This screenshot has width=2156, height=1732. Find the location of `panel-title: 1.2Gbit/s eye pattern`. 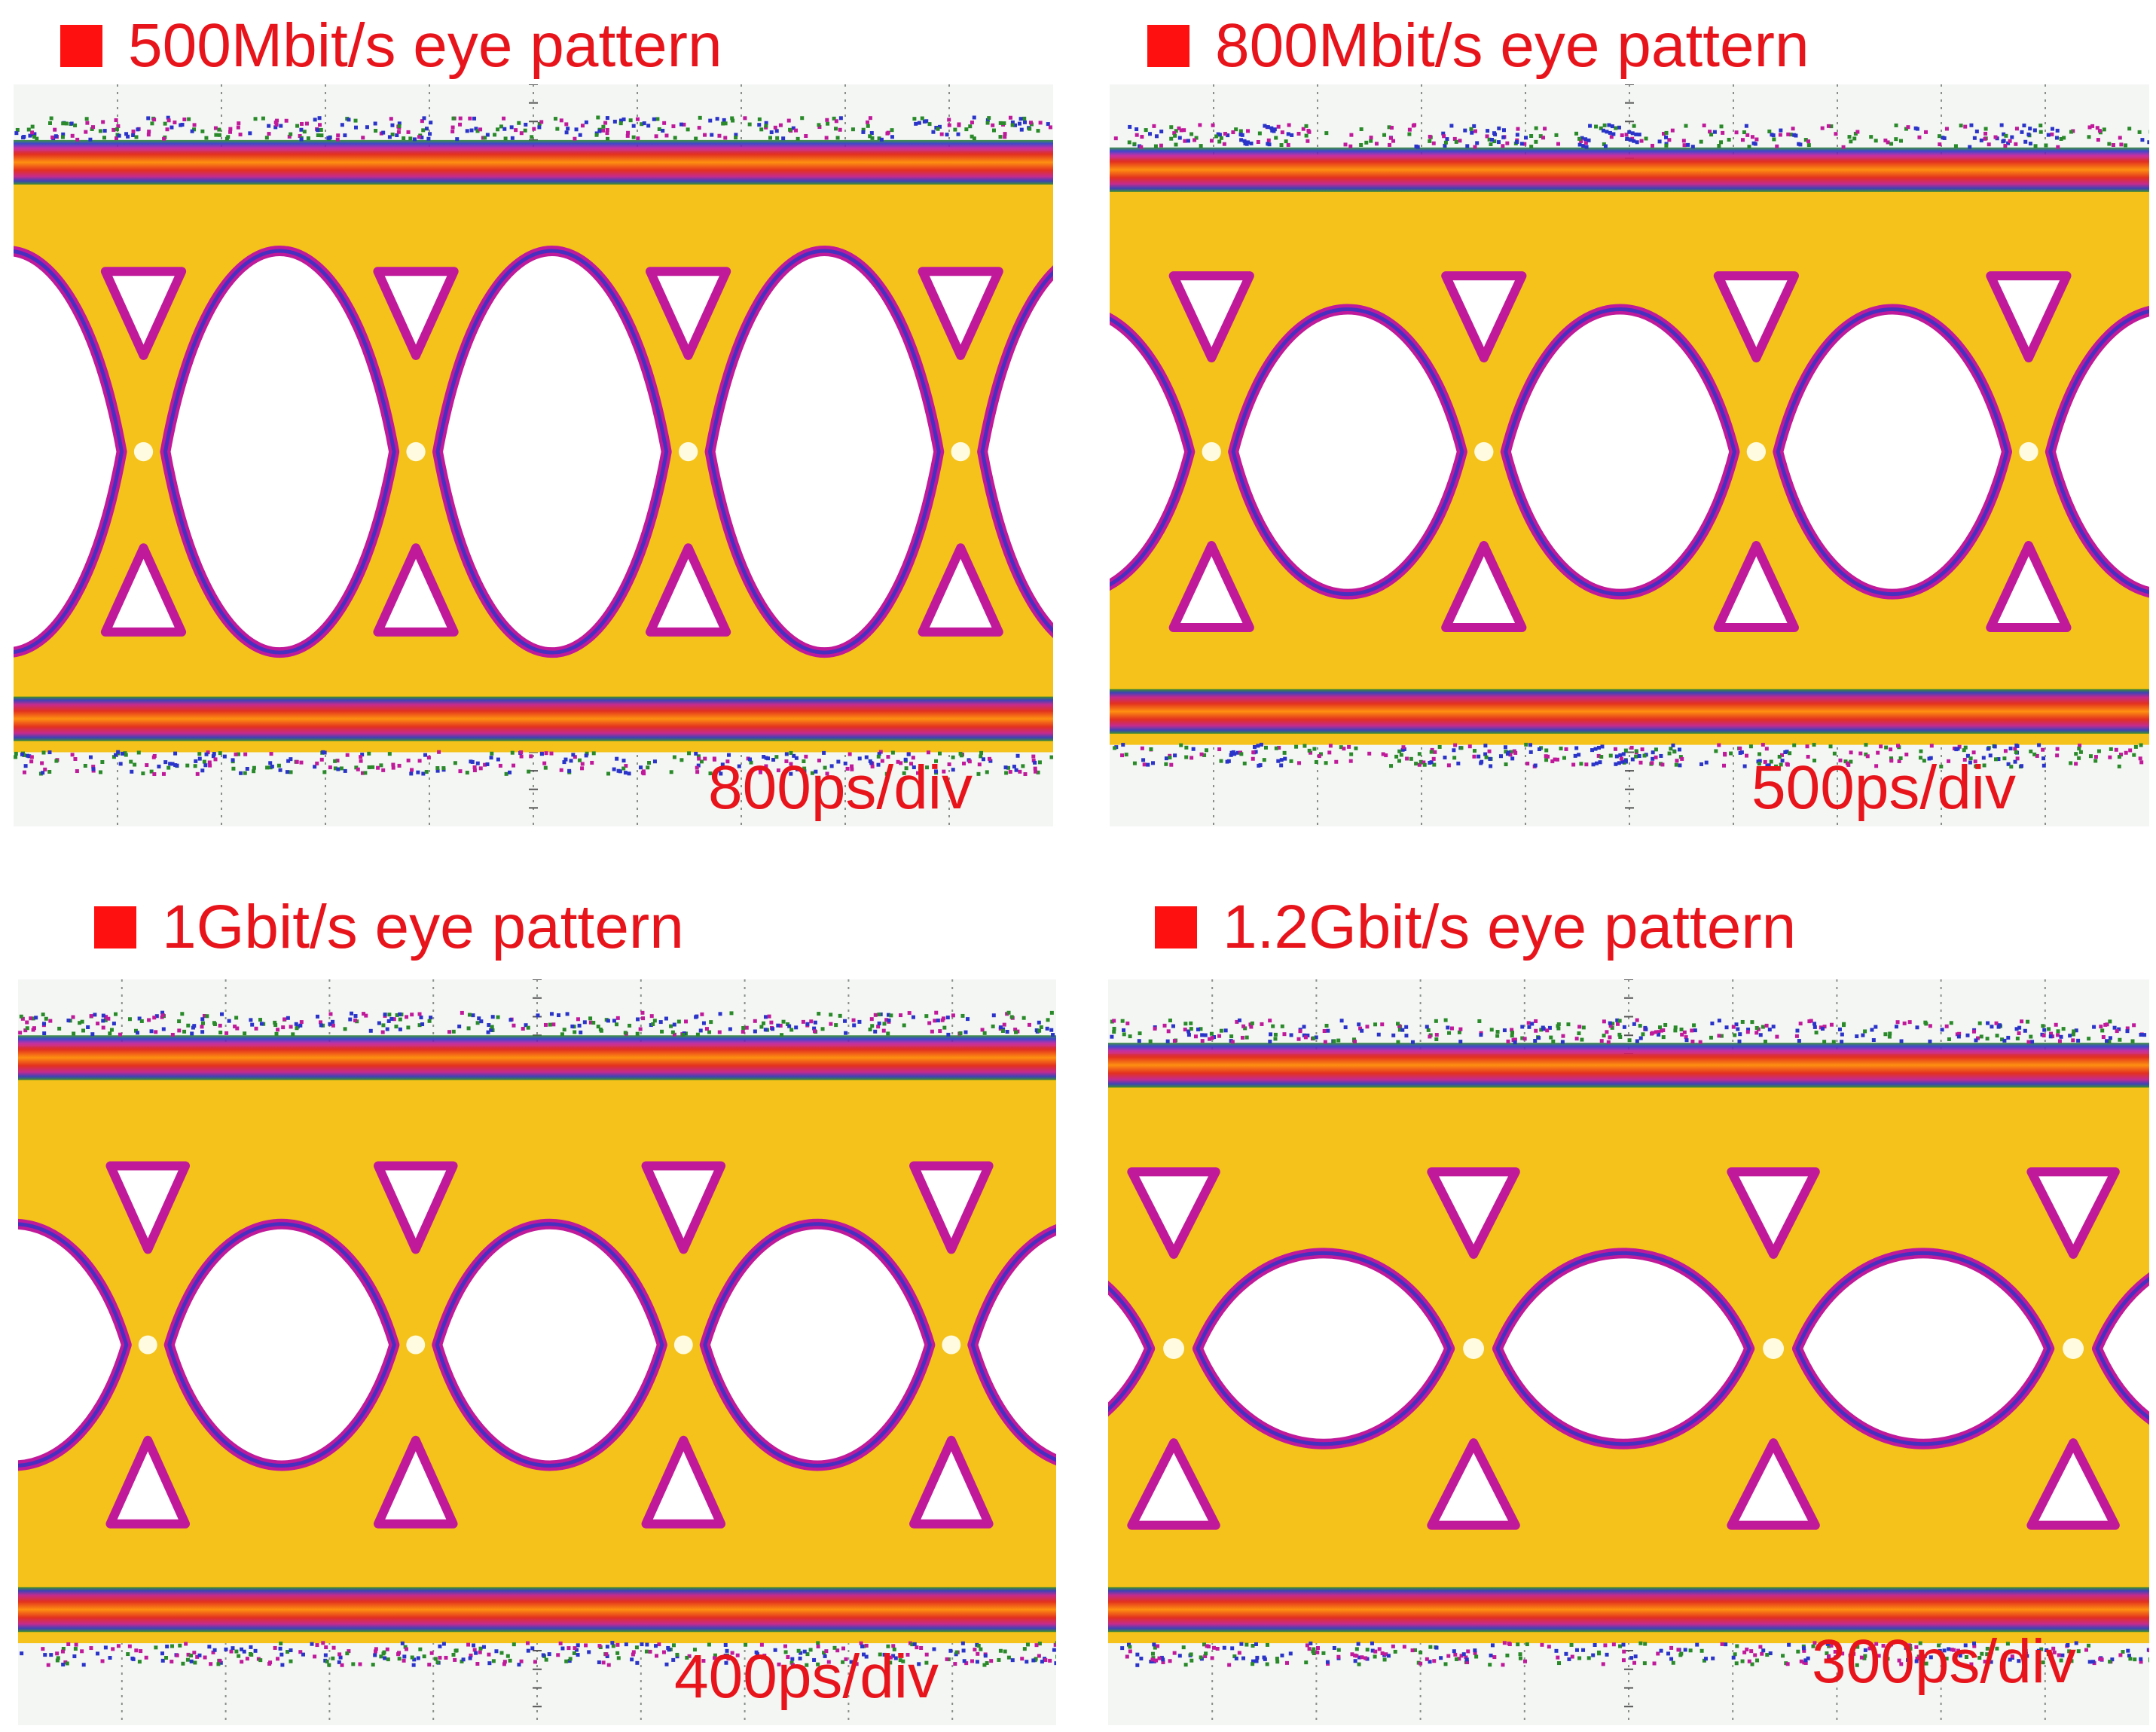

panel-title: 1.2Gbit/s eye pattern is located at coordinates (1475, 928).